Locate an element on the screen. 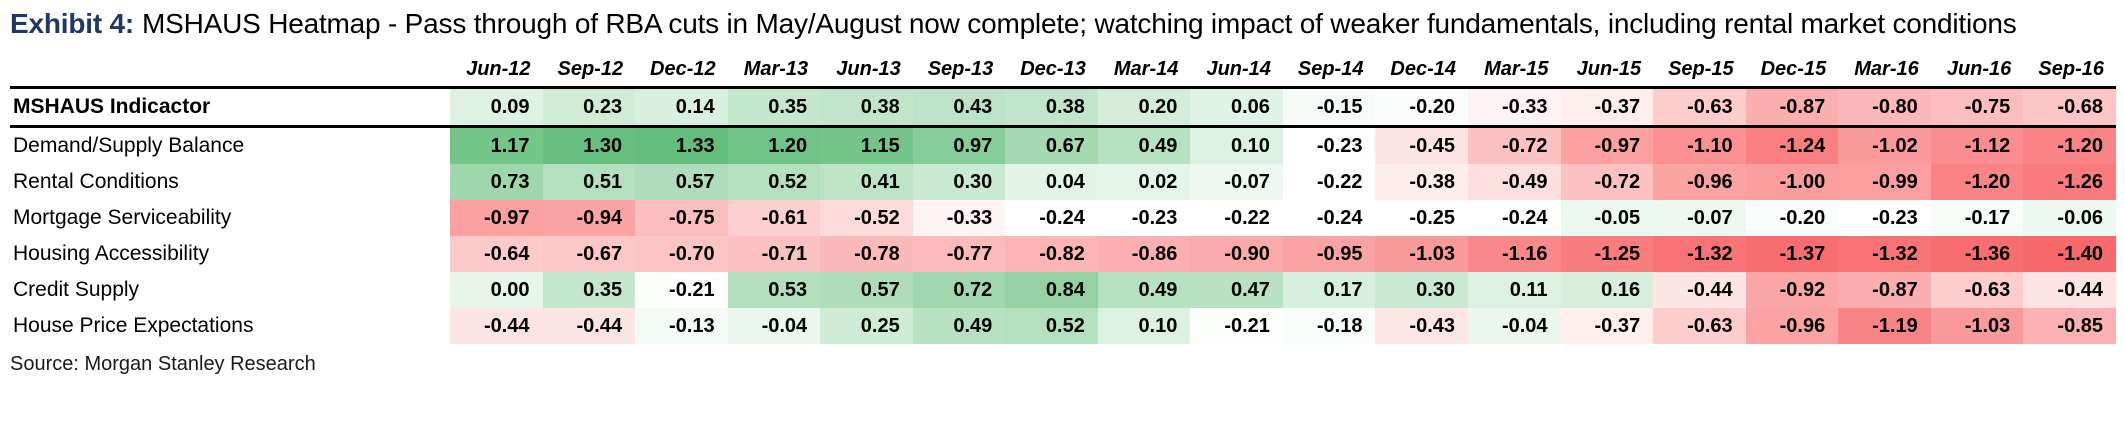 The width and height of the screenshot is (2125, 422). row-label: Demand/Supply Balance is located at coordinates (230, 145).